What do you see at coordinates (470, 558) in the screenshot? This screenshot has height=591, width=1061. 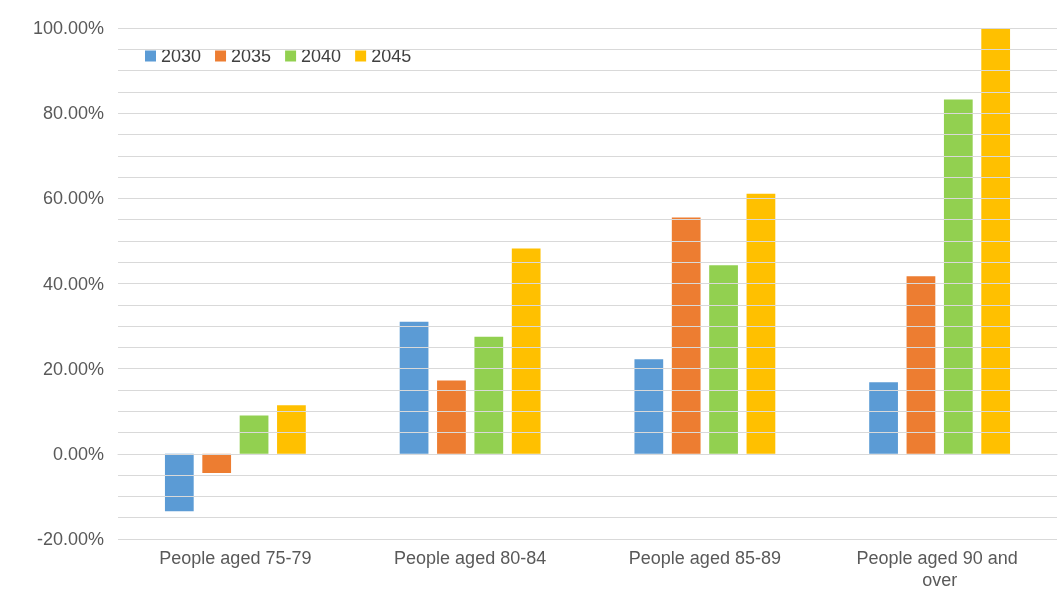 I see `x-tick-label: People aged 80-84` at bounding box center [470, 558].